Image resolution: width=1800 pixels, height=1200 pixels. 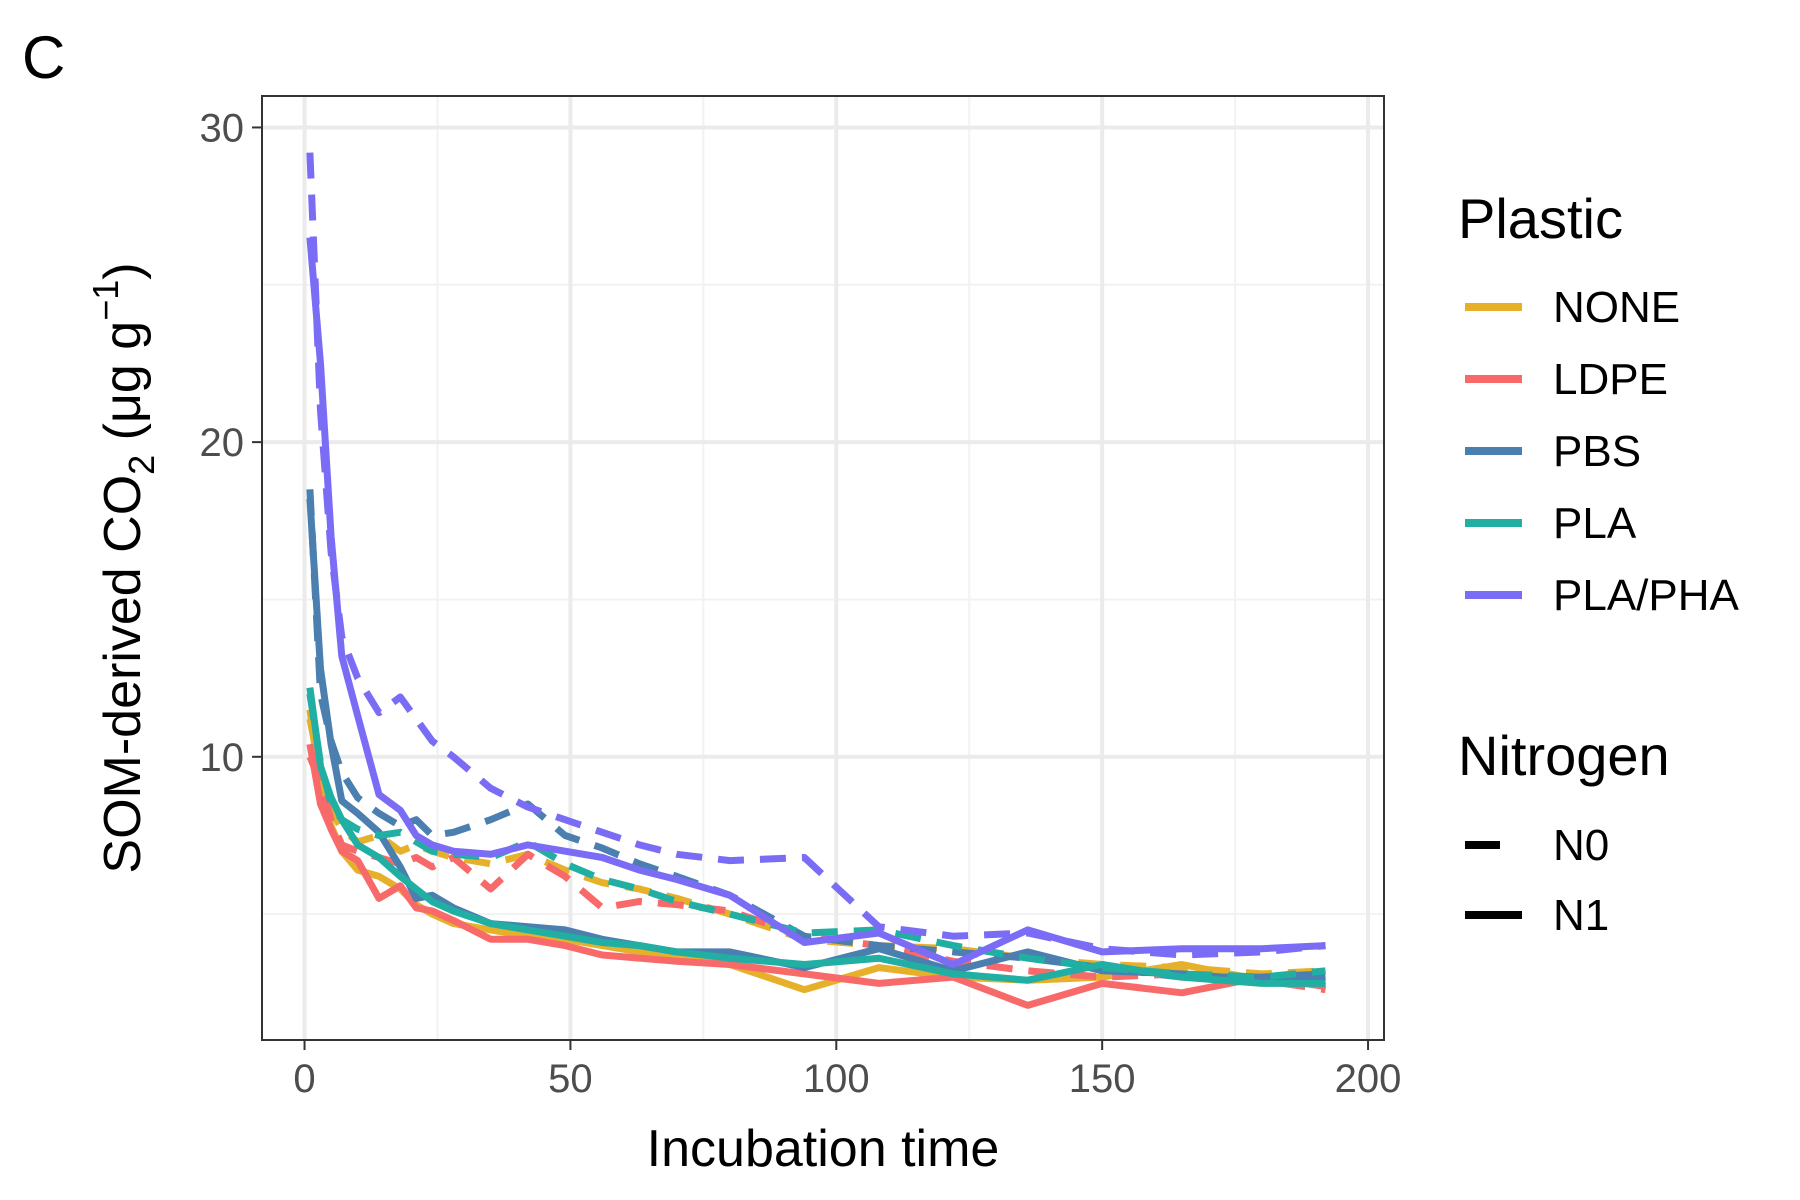 What do you see at coordinates (1595, 523) in the screenshot?
I see `legend-label: PLA` at bounding box center [1595, 523].